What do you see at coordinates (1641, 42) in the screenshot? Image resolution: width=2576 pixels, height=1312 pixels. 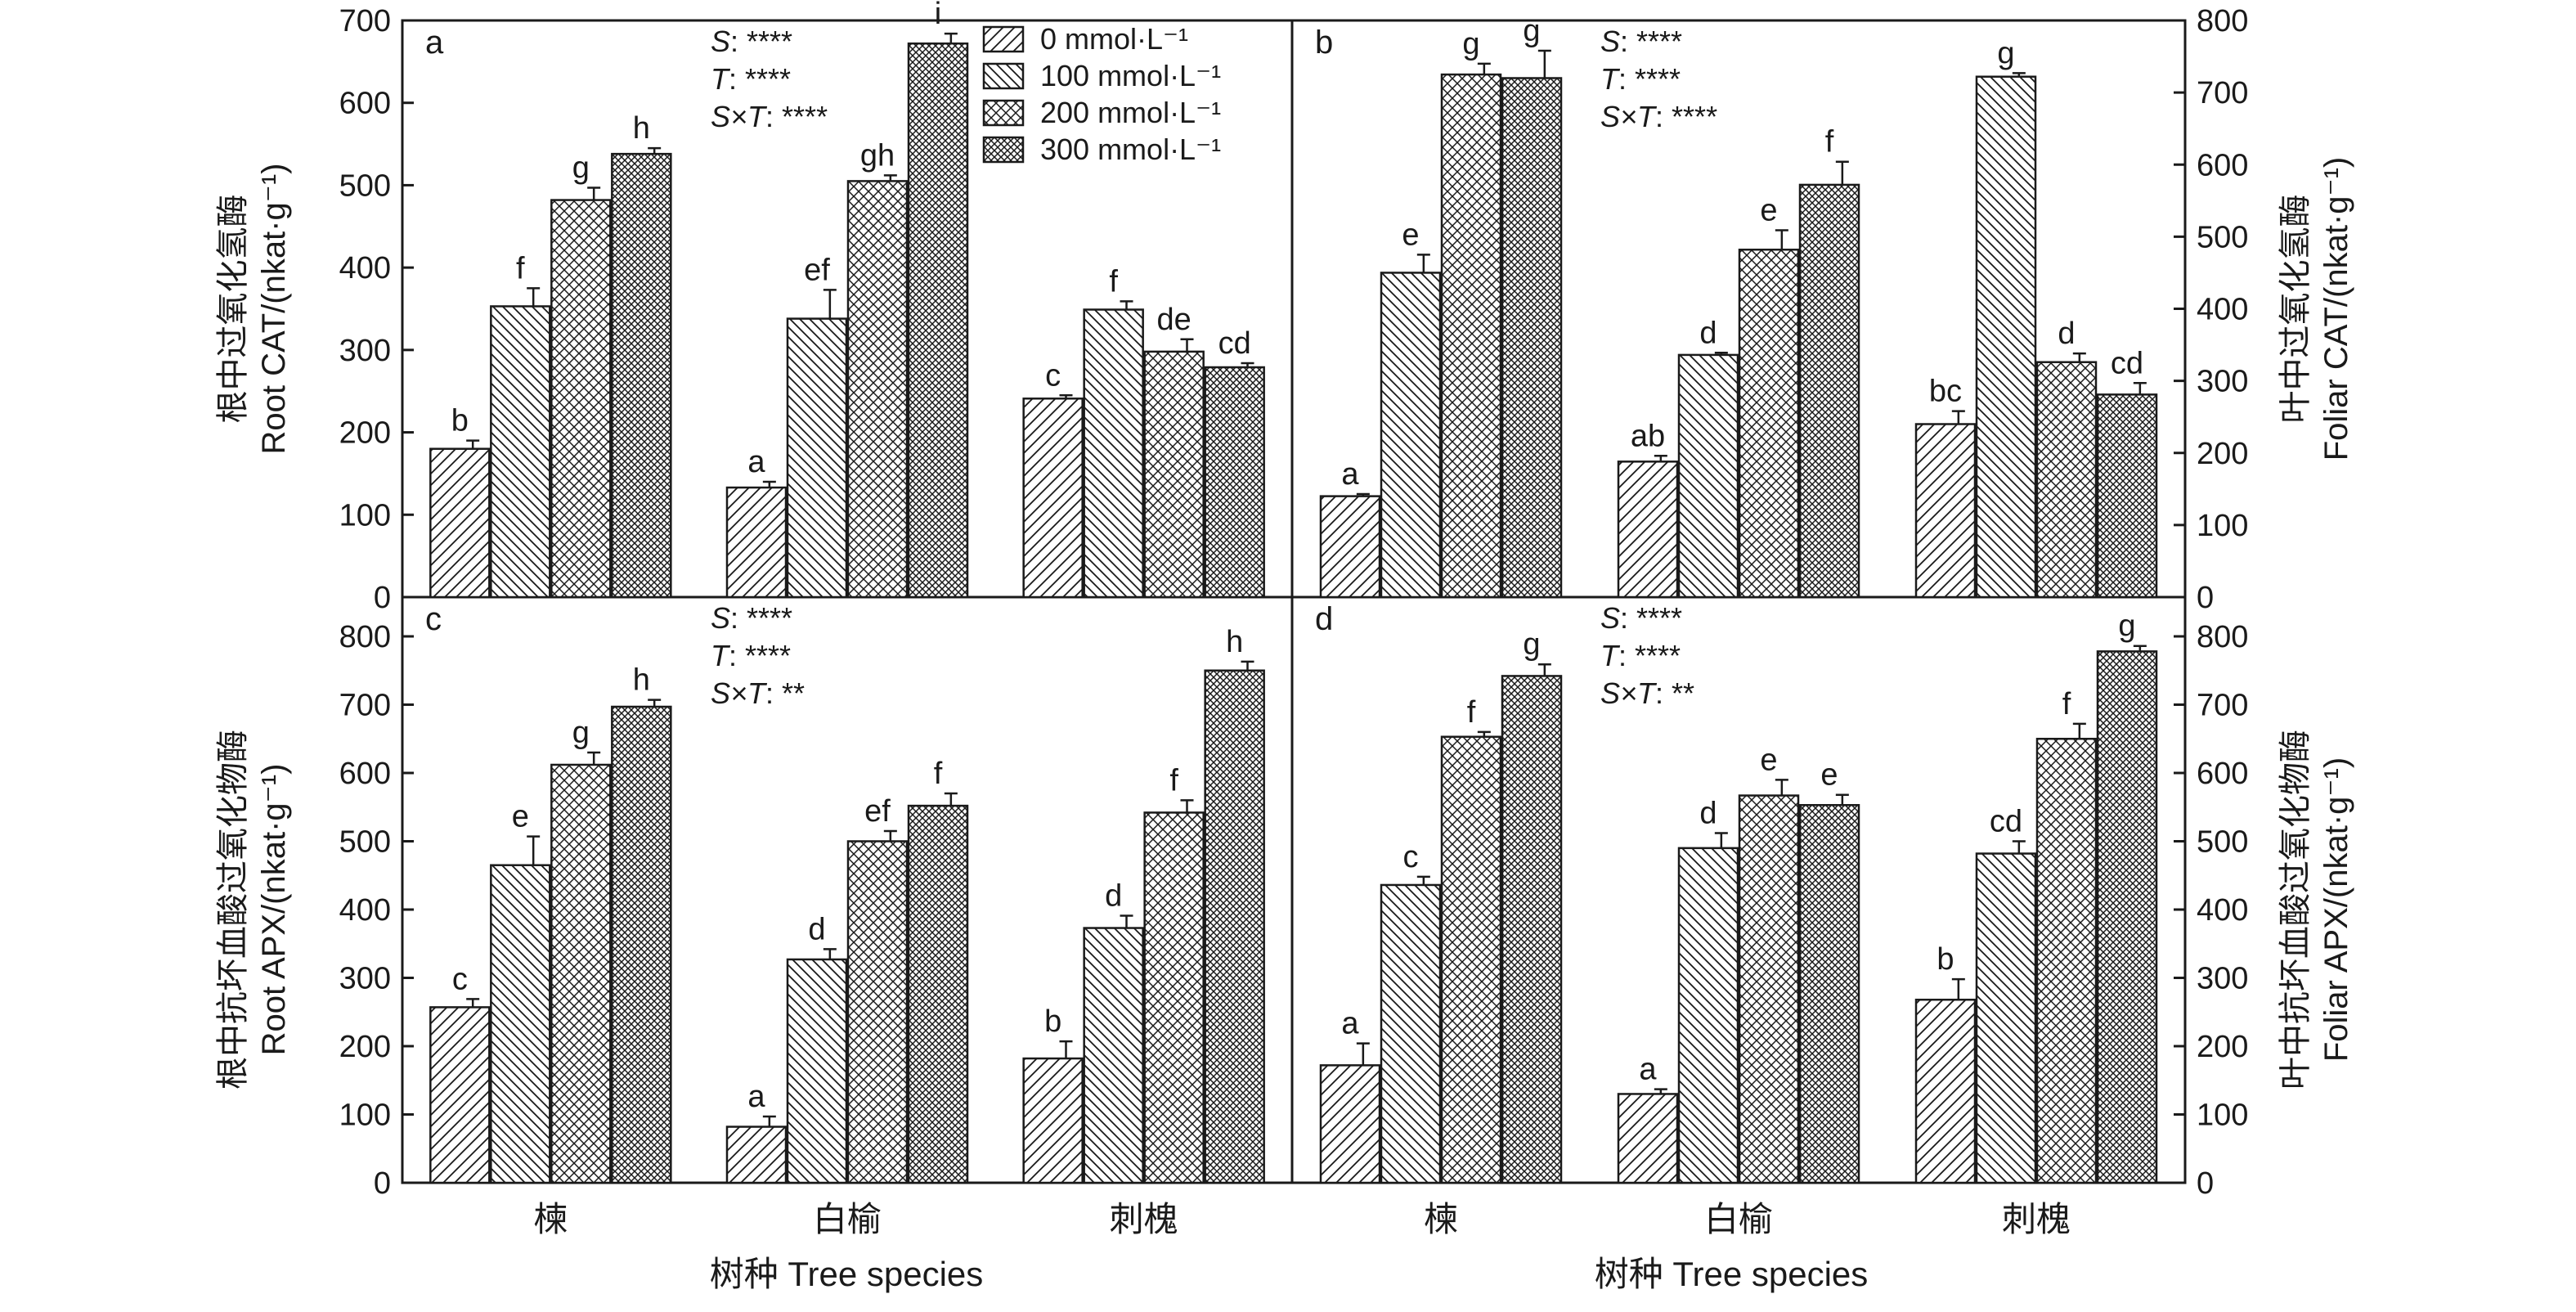 I see `stat-annotation: S: ****` at bounding box center [1641, 42].